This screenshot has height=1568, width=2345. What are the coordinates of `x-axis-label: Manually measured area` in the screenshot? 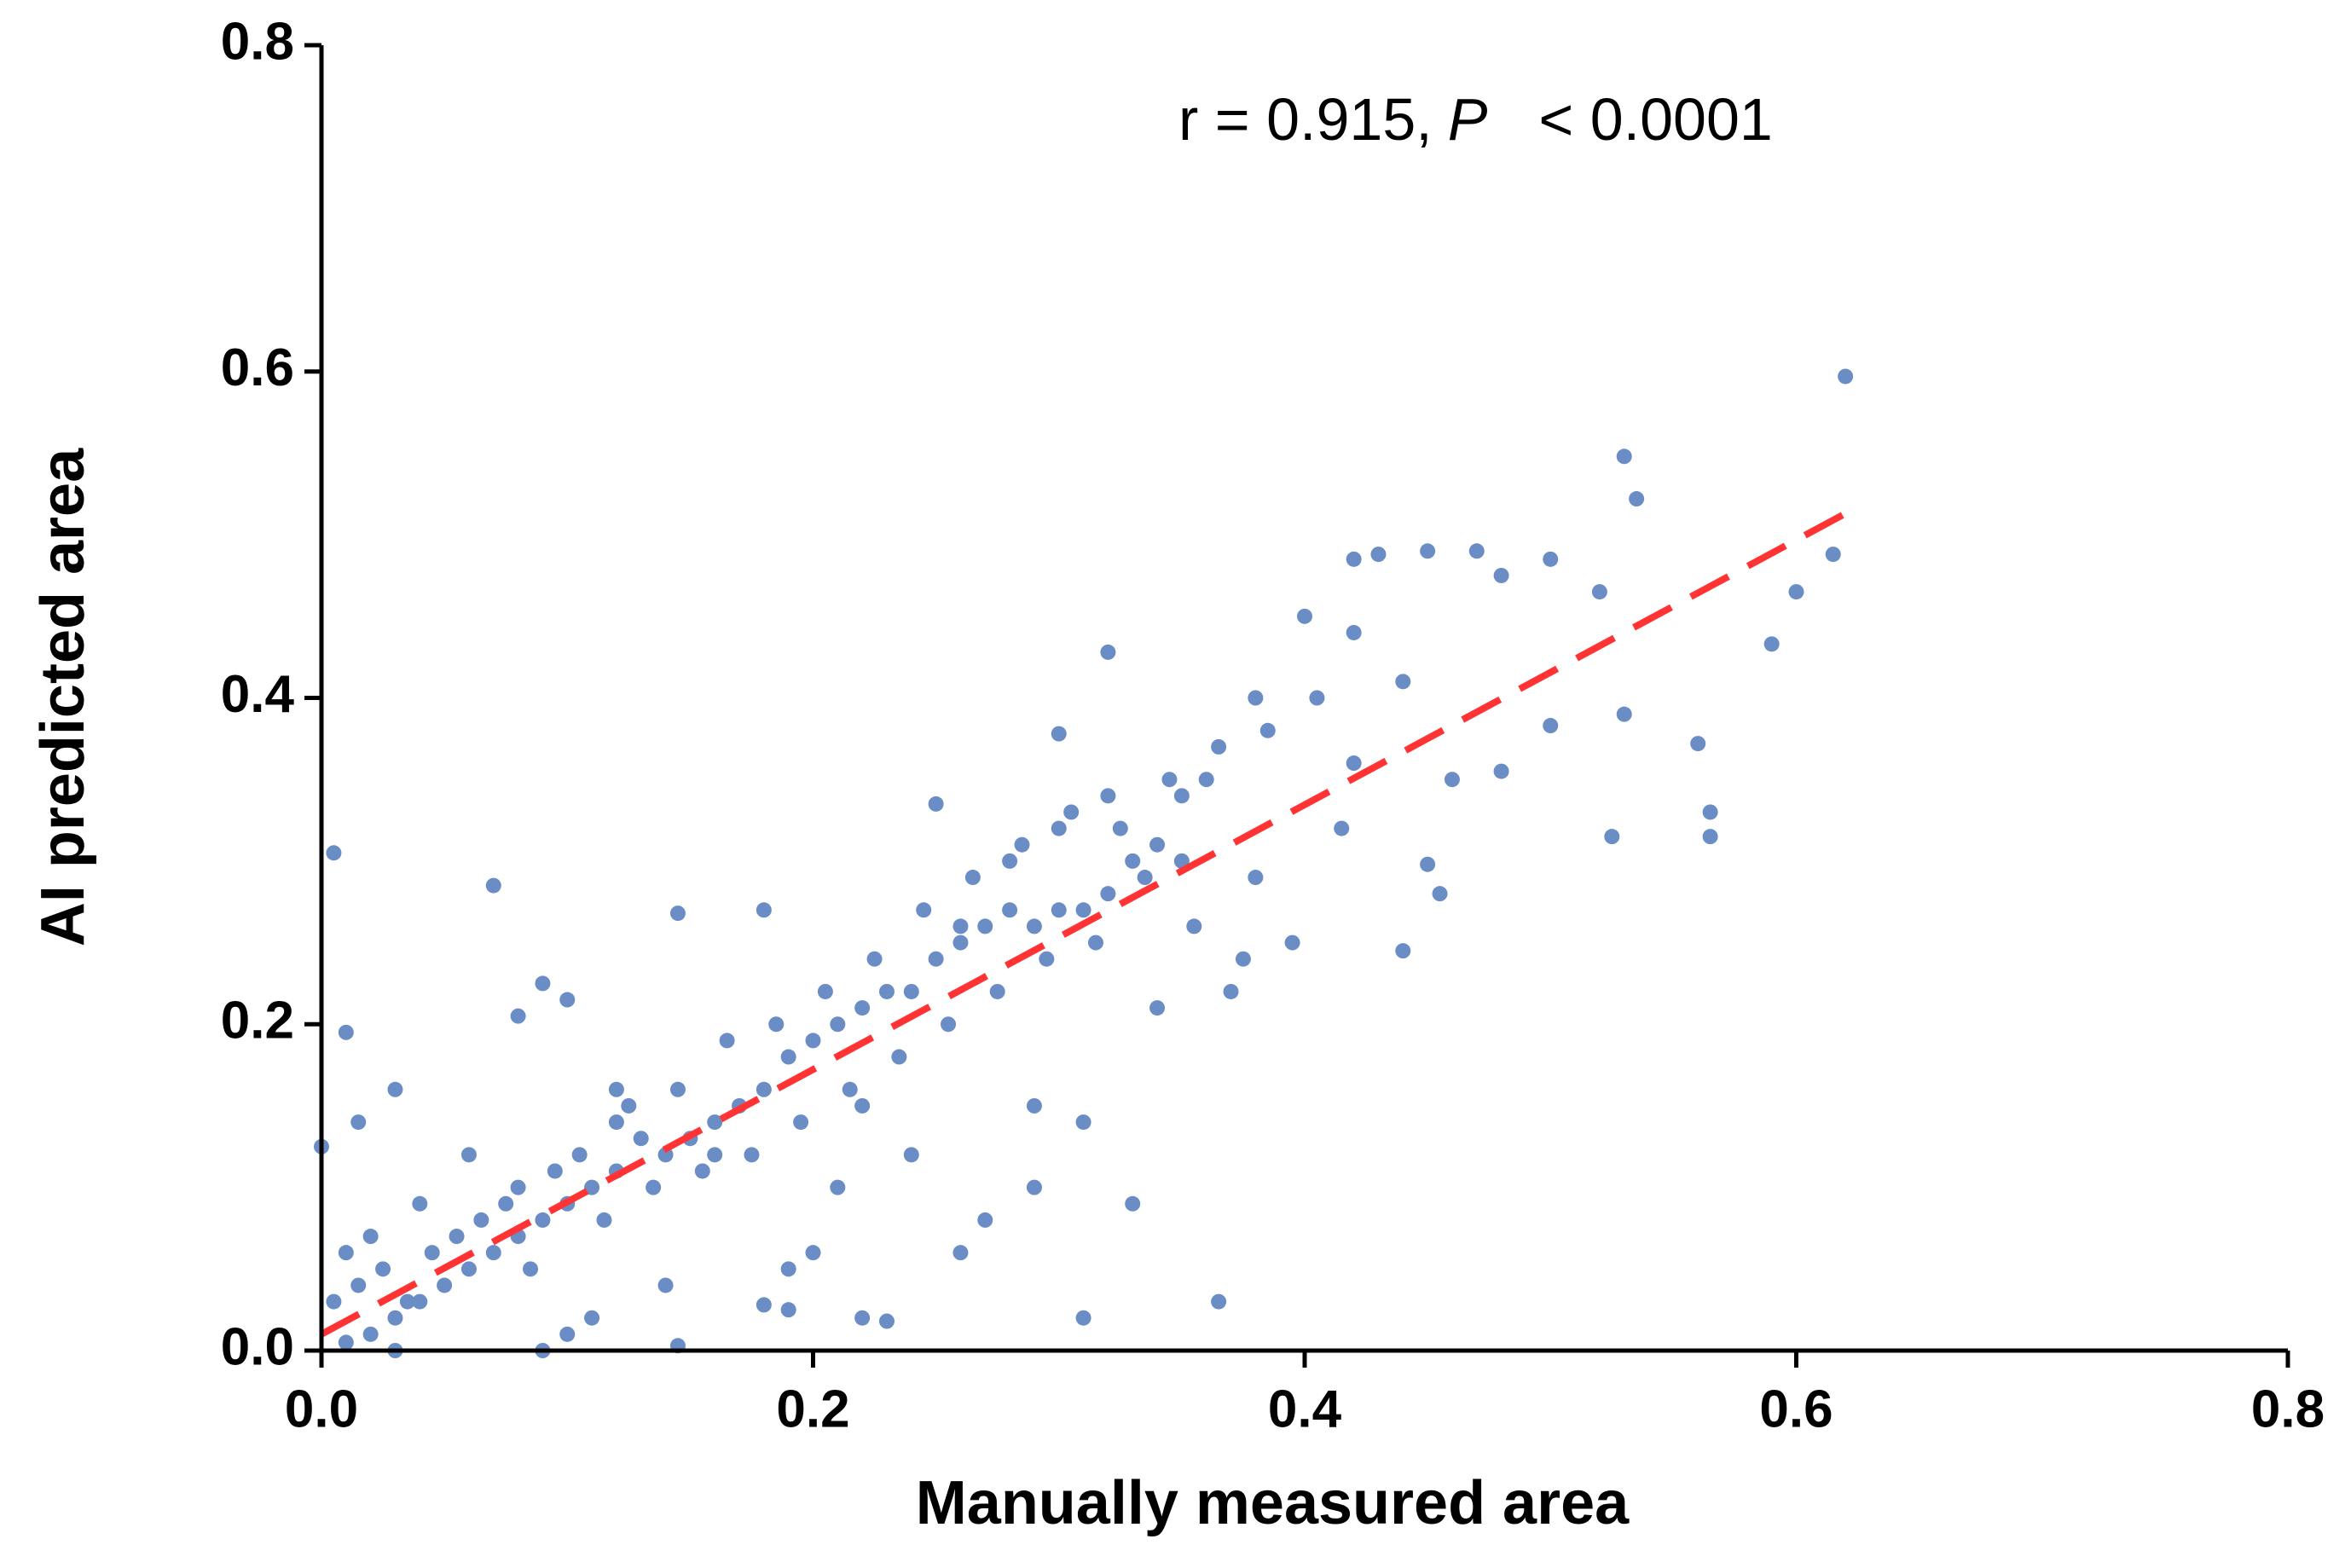 It's located at (1273, 1503).